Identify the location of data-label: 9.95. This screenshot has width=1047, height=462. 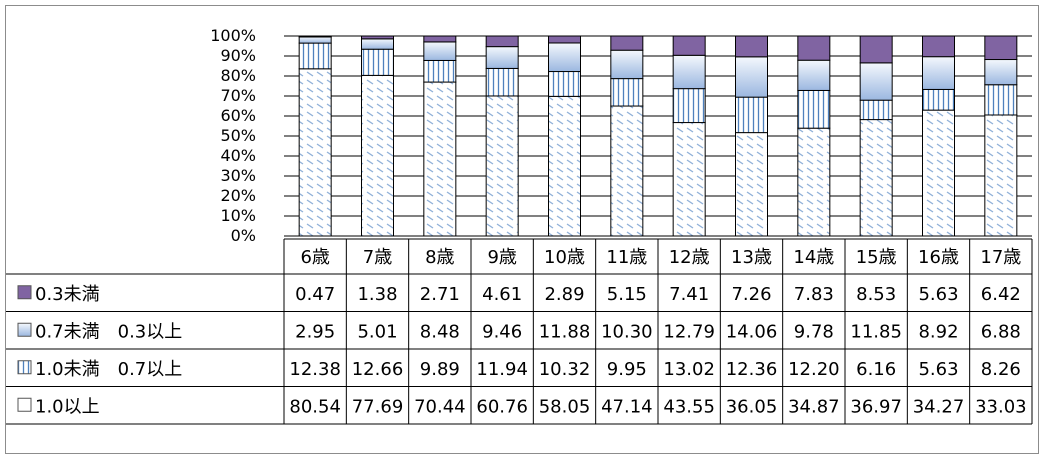
(627, 369).